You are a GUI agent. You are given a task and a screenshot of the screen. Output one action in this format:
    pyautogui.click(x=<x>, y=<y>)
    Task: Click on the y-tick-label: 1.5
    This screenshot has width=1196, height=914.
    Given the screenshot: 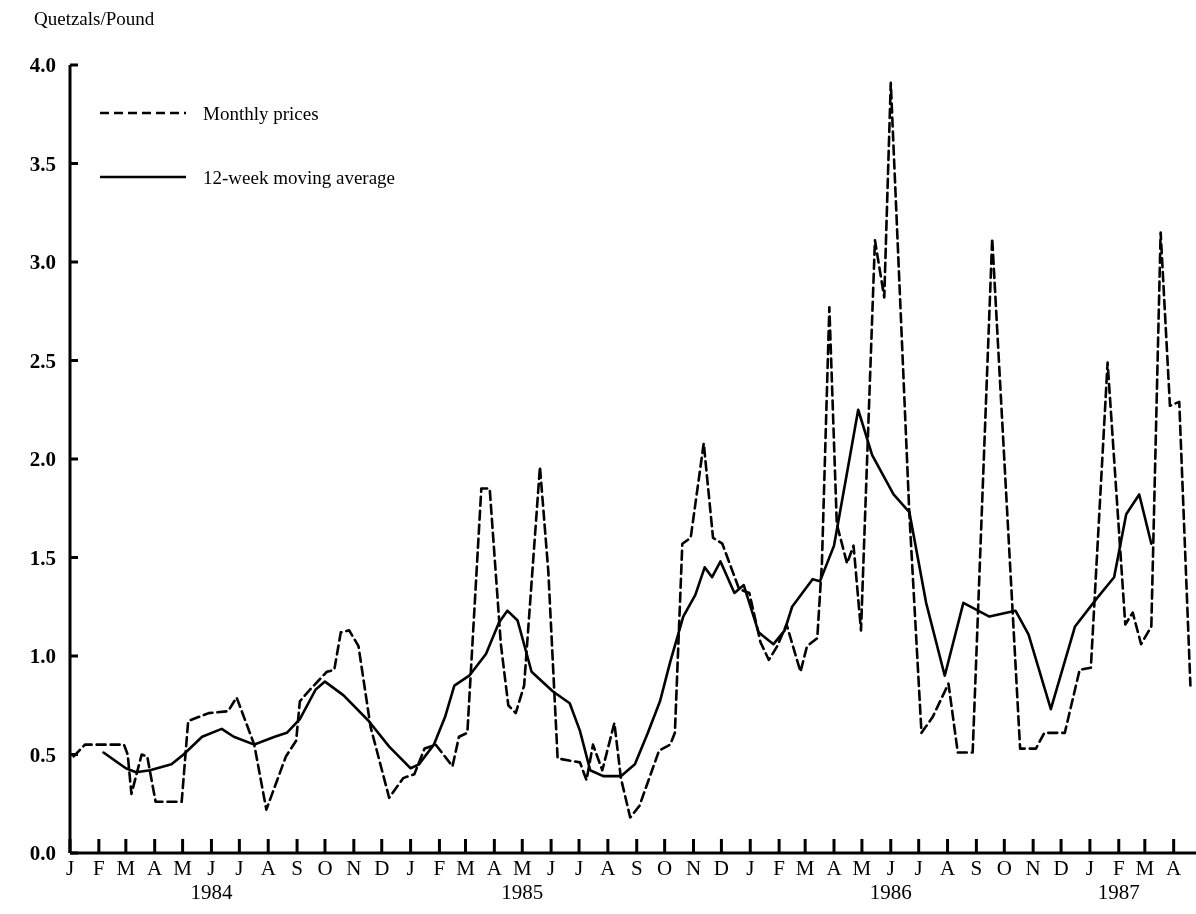 What is the action you would take?
    pyautogui.click(x=42, y=557)
    